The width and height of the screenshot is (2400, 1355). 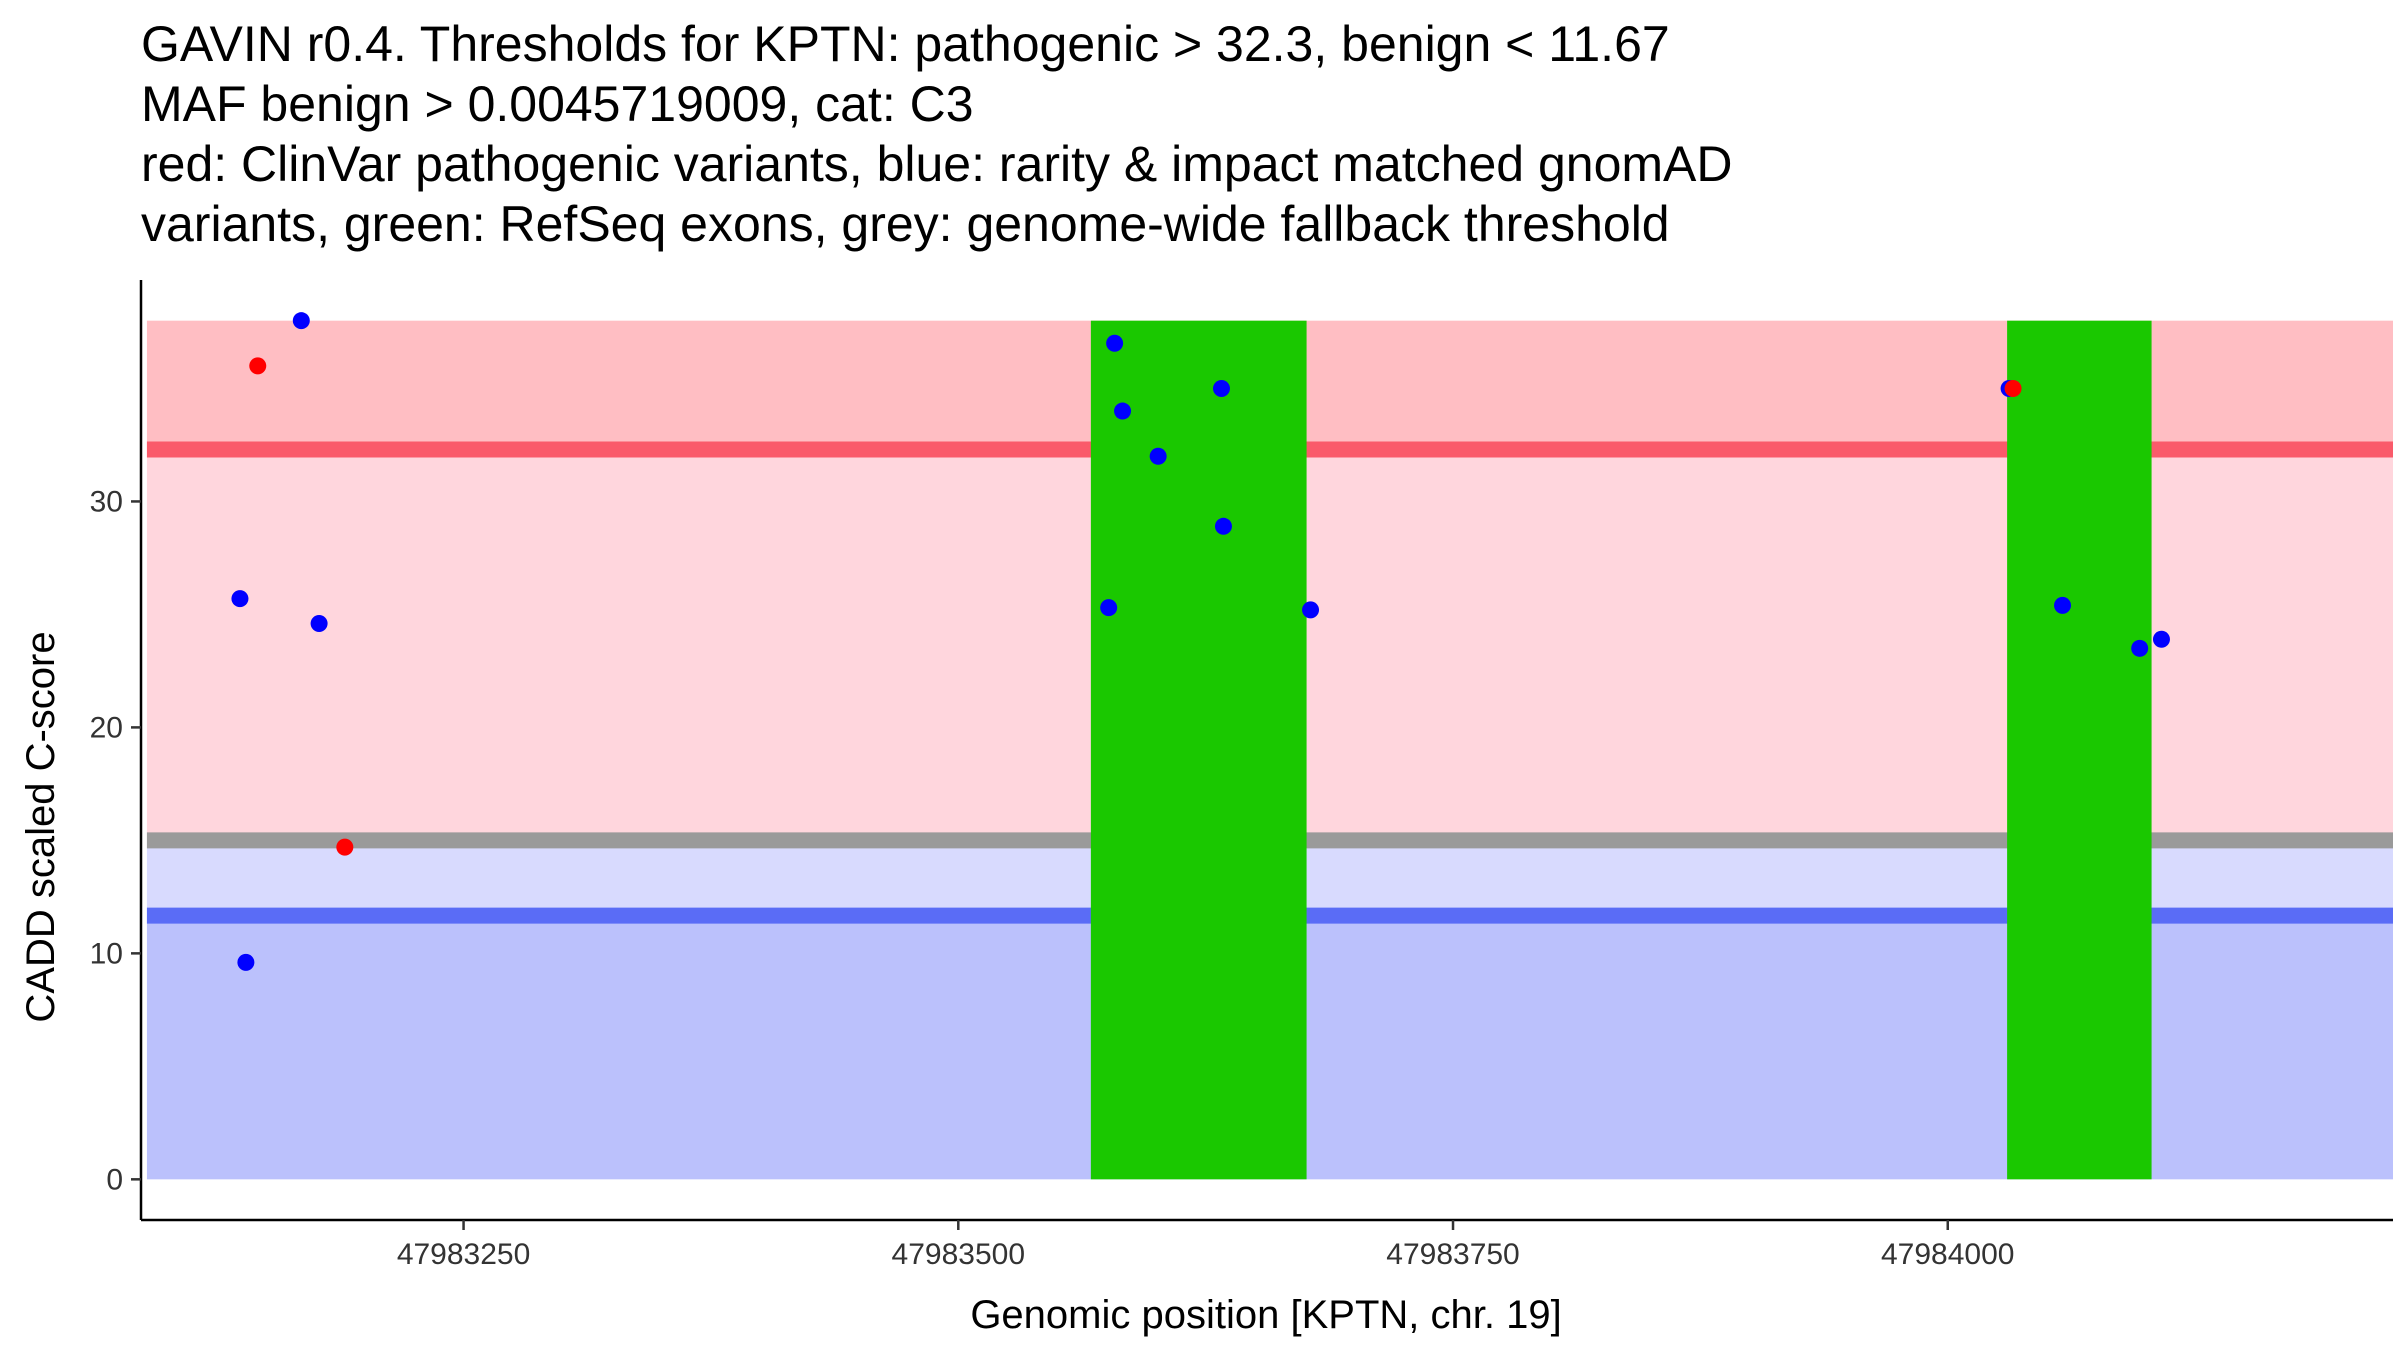 What do you see at coordinates (114, 1179) in the screenshot?
I see `y-tick-label-1: 0` at bounding box center [114, 1179].